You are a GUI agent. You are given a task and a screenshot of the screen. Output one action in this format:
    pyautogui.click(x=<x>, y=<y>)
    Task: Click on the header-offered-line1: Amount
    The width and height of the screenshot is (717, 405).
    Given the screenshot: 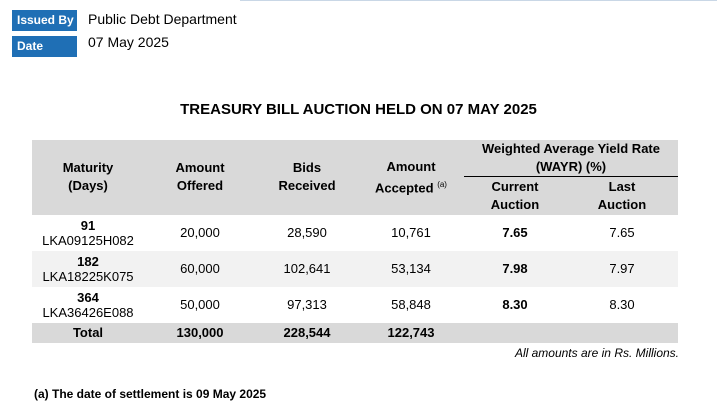 What is the action you would take?
    pyautogui.click(x=200, y=168)
    